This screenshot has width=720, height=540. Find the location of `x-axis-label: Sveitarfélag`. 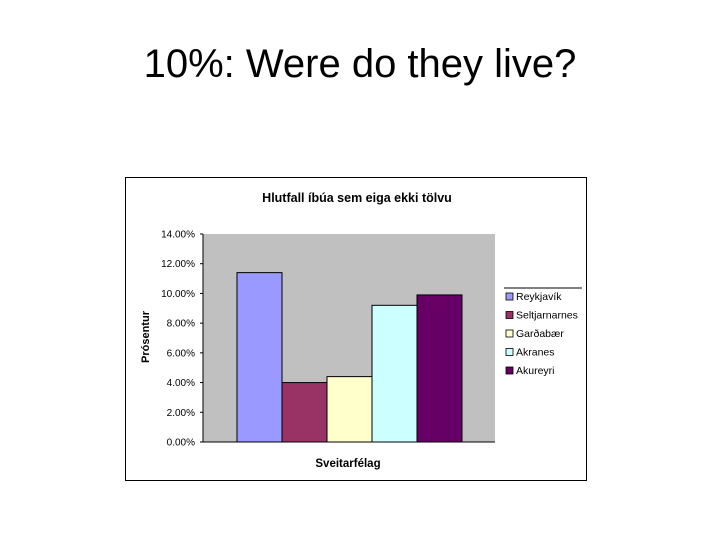

x-axis-label: Sveitarfélag is located at coordinates (347, 464).